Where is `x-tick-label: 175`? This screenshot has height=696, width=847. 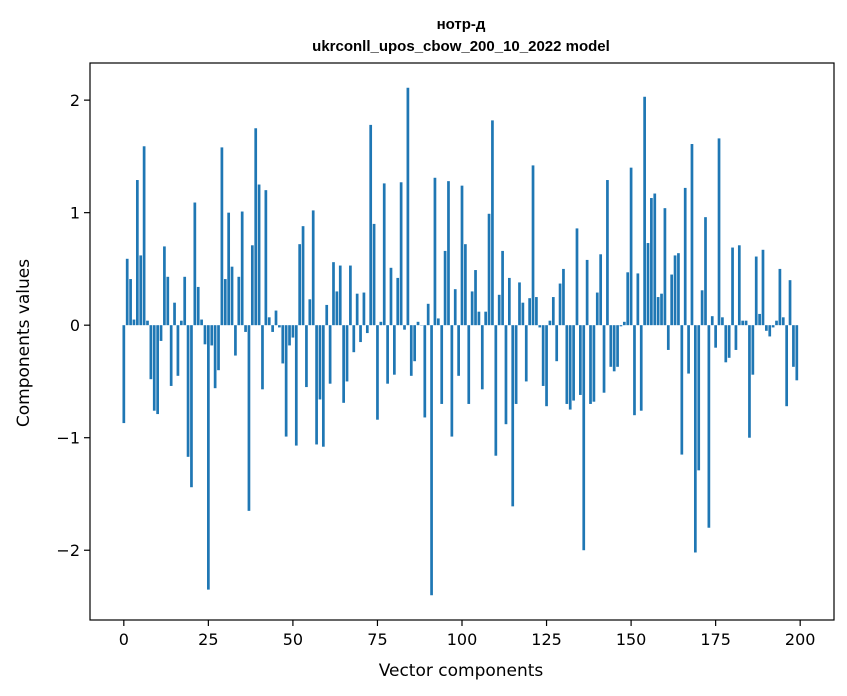
x-tick-label: 175 is located at coordinates (715, 639).